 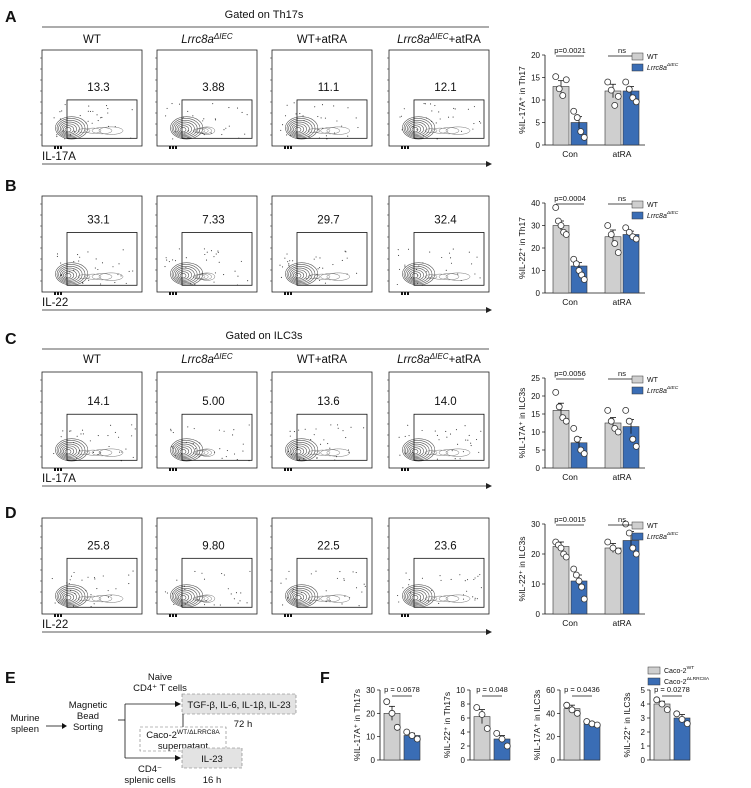 What do you see at coordinates (698, 679) in the screenshot?
I see `legend-label-caco-ko-sup: ΔLRRC8A` at bounding box center [698, 679].